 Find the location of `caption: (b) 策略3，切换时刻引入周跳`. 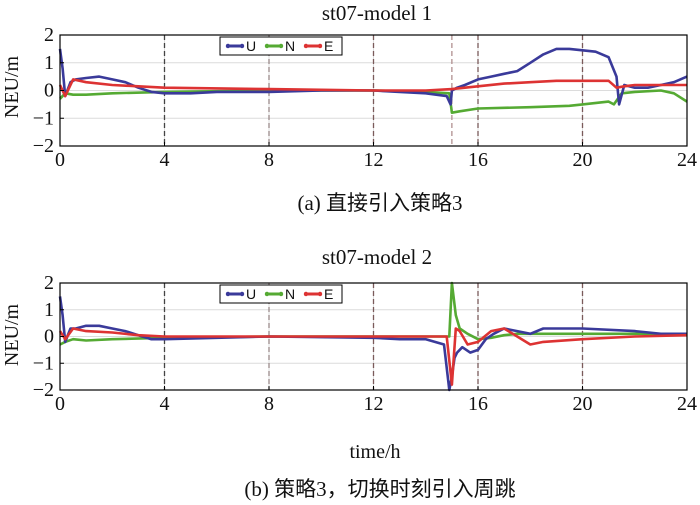

caption: (b) 策略3，切换时刻引入周跳 is located at coordinates (379, 489).